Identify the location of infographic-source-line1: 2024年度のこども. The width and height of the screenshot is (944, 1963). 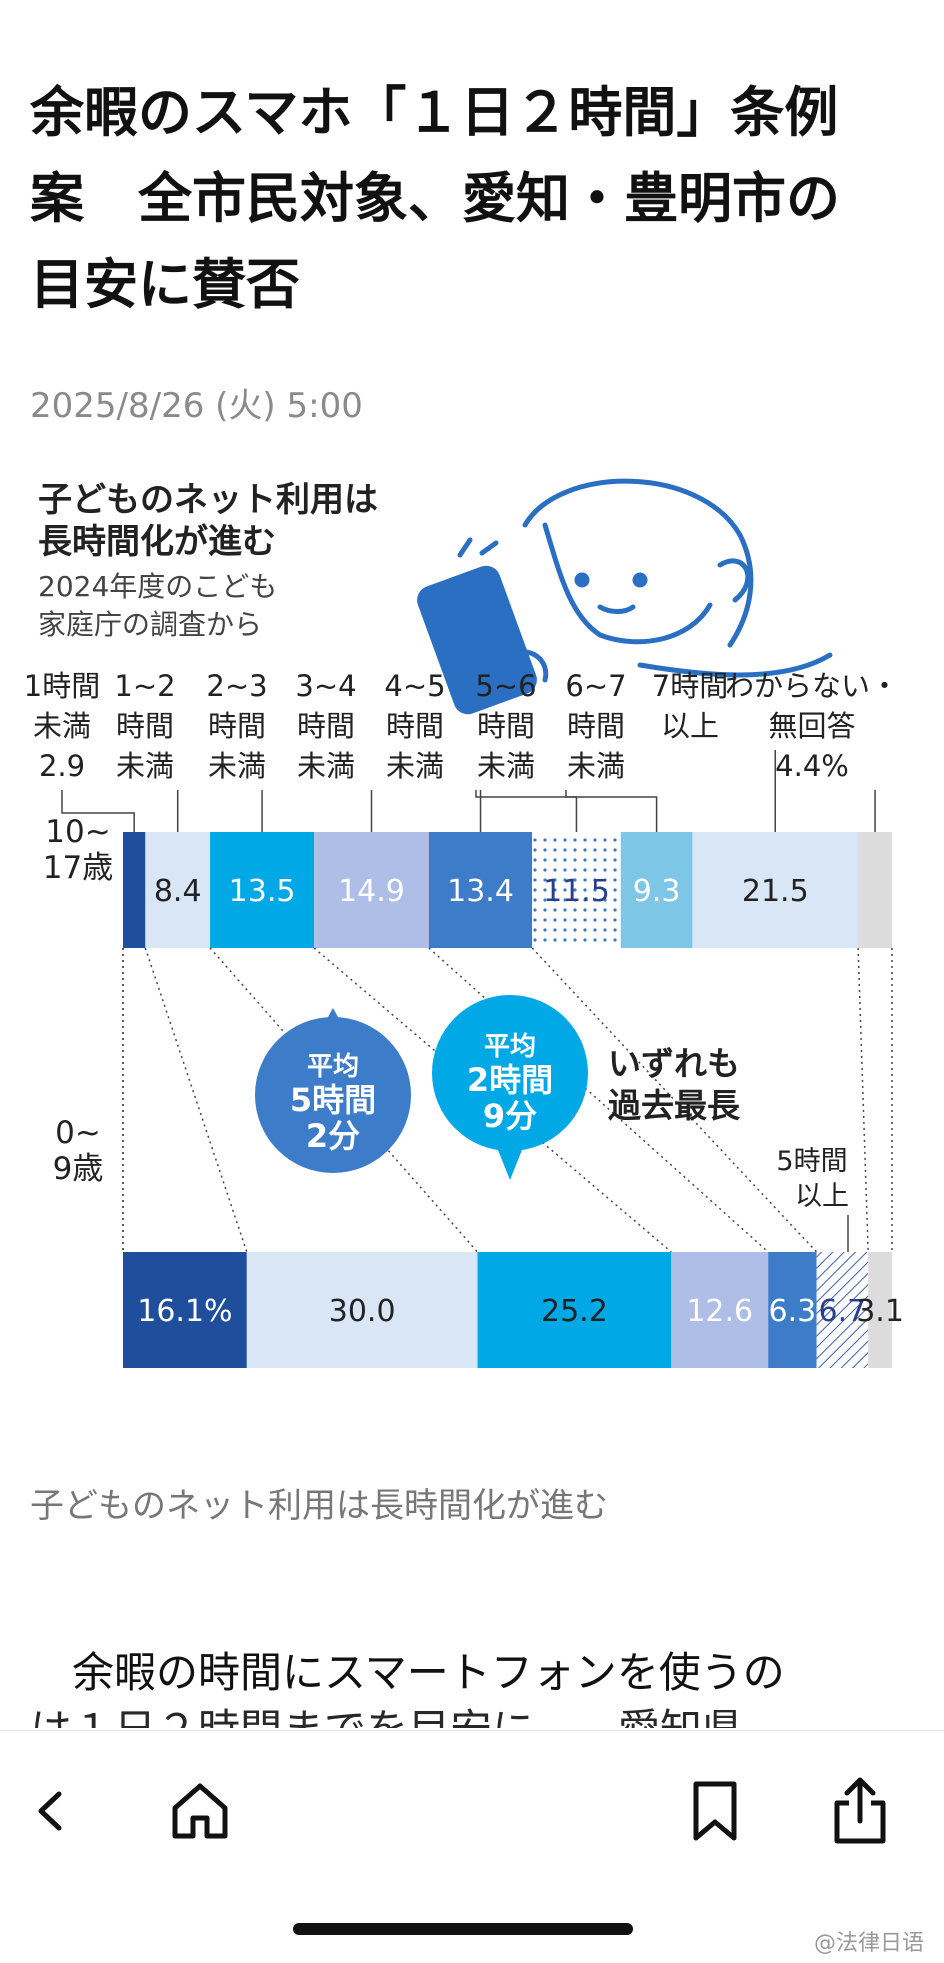
(157, 586).